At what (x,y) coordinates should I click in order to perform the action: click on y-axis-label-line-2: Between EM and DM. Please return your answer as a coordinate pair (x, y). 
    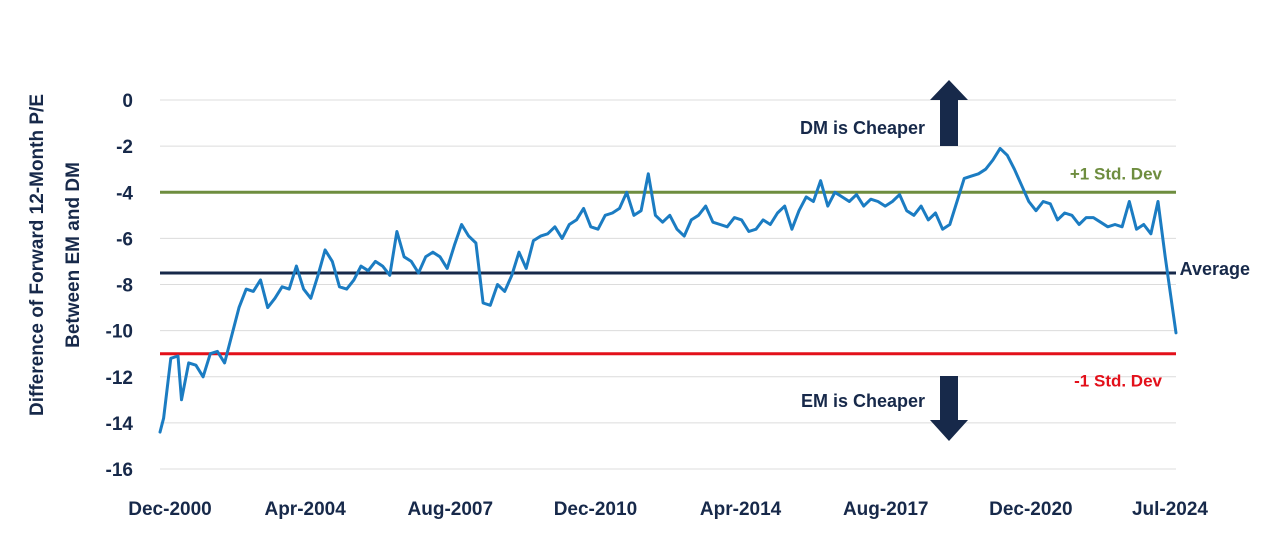
    Looking at the image, I should click on (73, 255).